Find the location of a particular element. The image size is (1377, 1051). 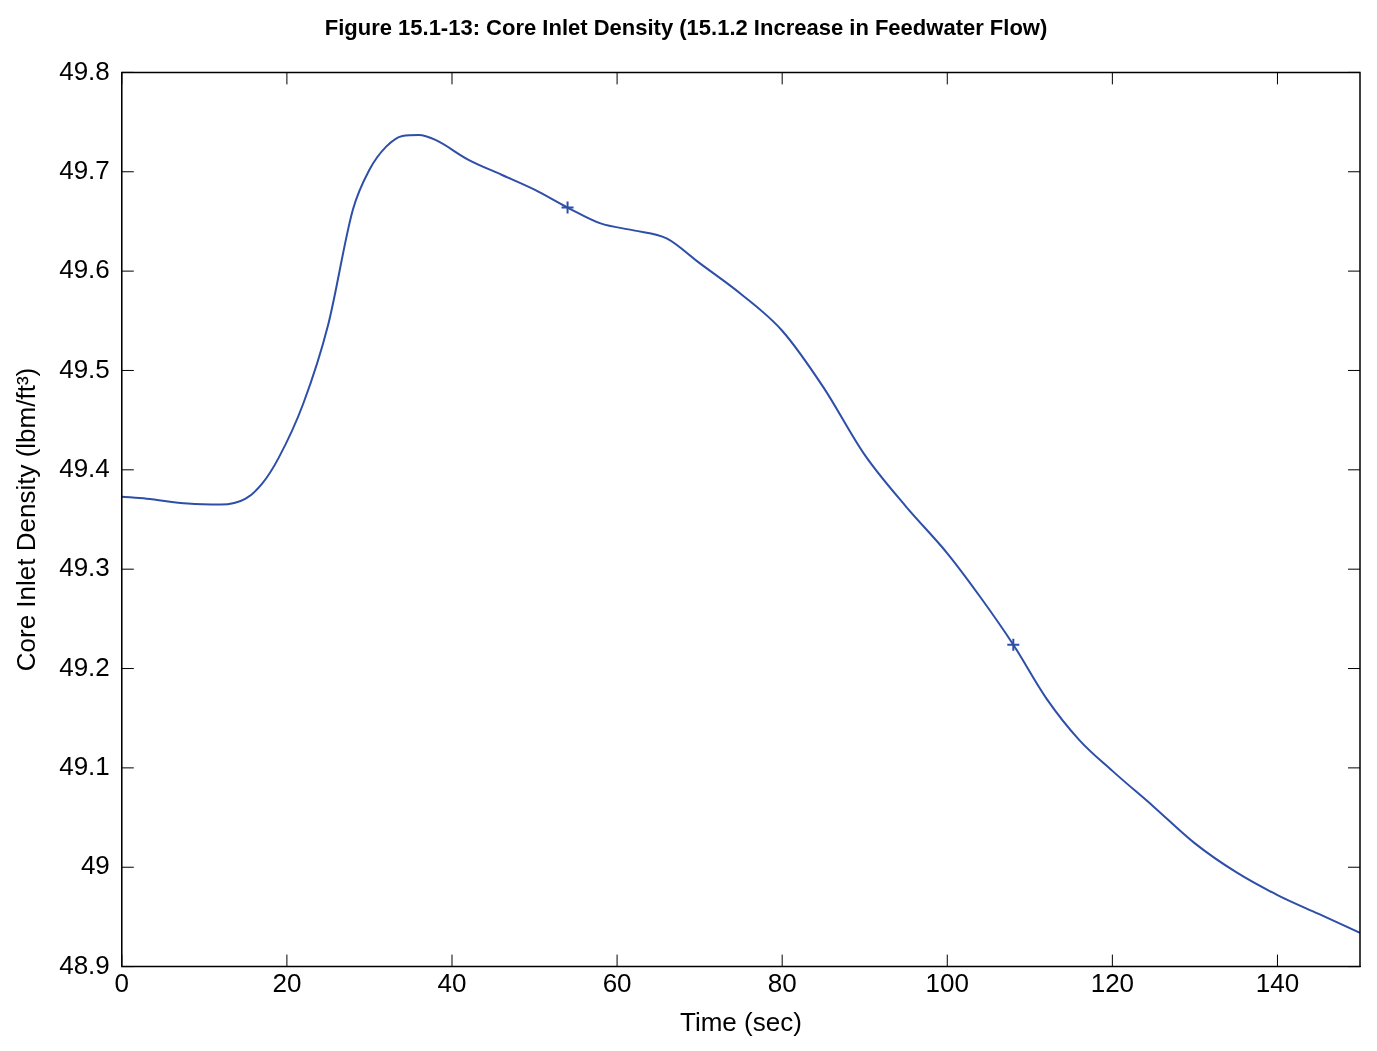

x-tick-label: 40 is located at coordinates (452, 983).